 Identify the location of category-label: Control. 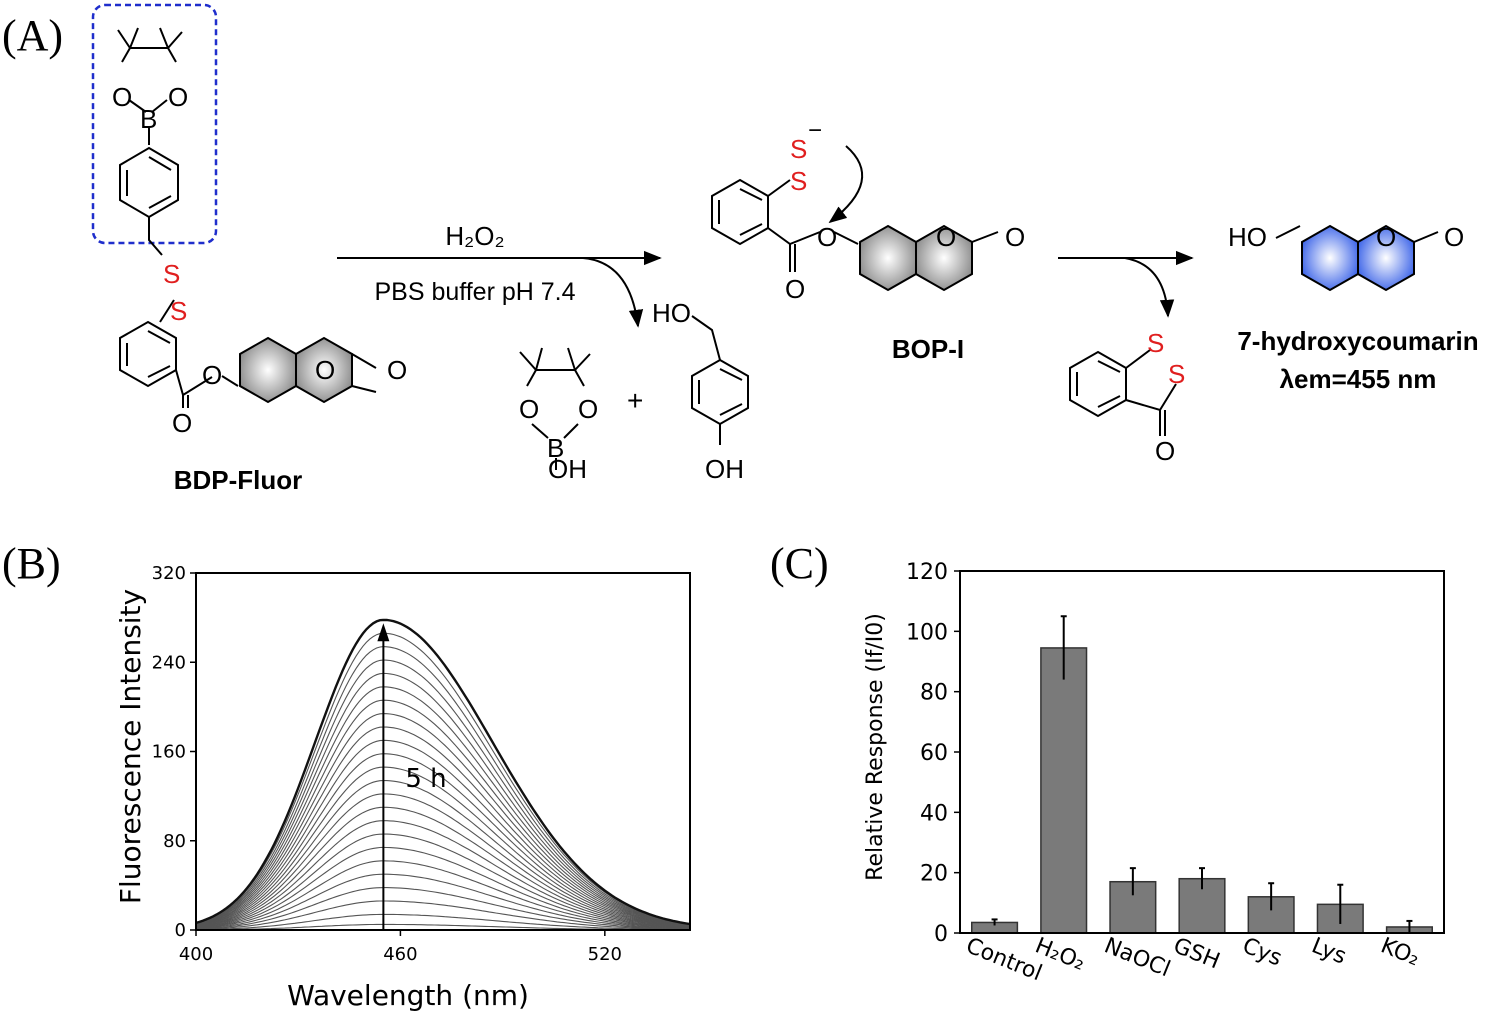
(1003, 959).